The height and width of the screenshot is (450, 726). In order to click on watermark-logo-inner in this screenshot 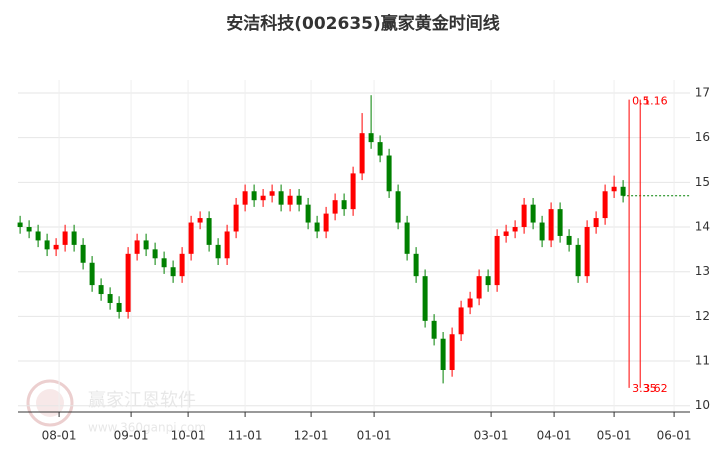, I will do `click(50, 403)`.